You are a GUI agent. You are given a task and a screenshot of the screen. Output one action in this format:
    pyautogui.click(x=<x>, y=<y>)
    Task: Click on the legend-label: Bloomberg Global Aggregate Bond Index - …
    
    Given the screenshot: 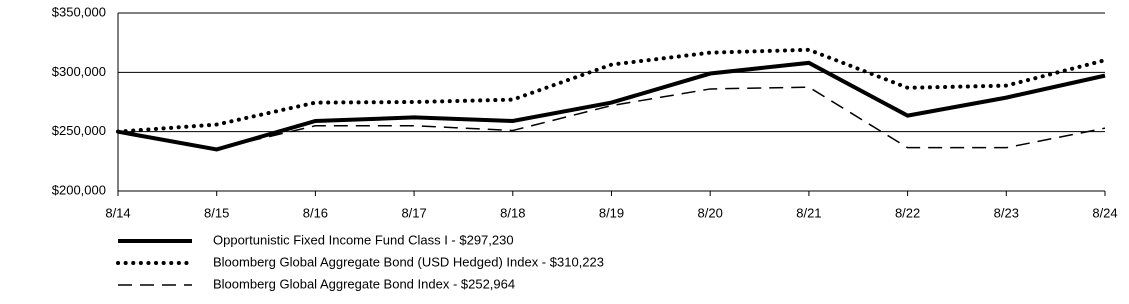 What is the action you would take?
    pyautogui.click(x=364, y=283)
    